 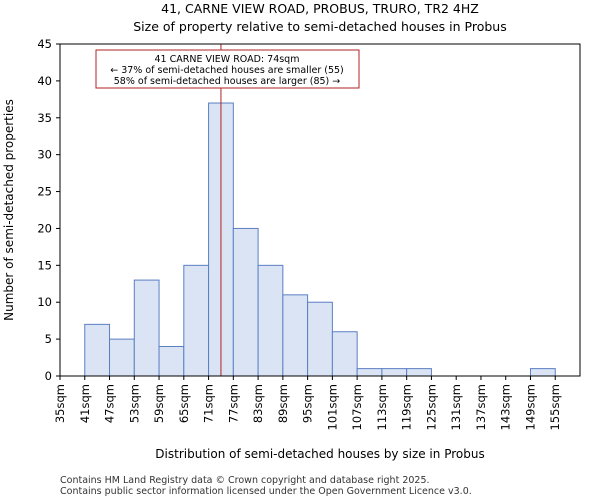 What do you see at coordinates (85, 403) in the screenshot?
I see `x-tick-label: 41sqm` at bounding box center [85, 403].